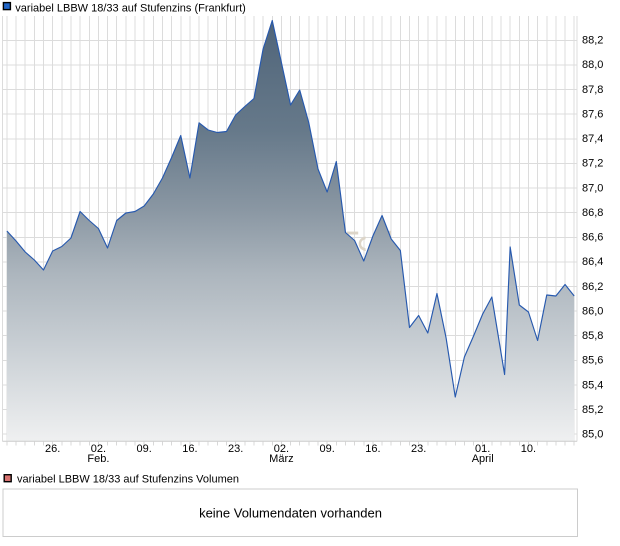  I want to click on svg-text: 86,0, so click(592, 311).